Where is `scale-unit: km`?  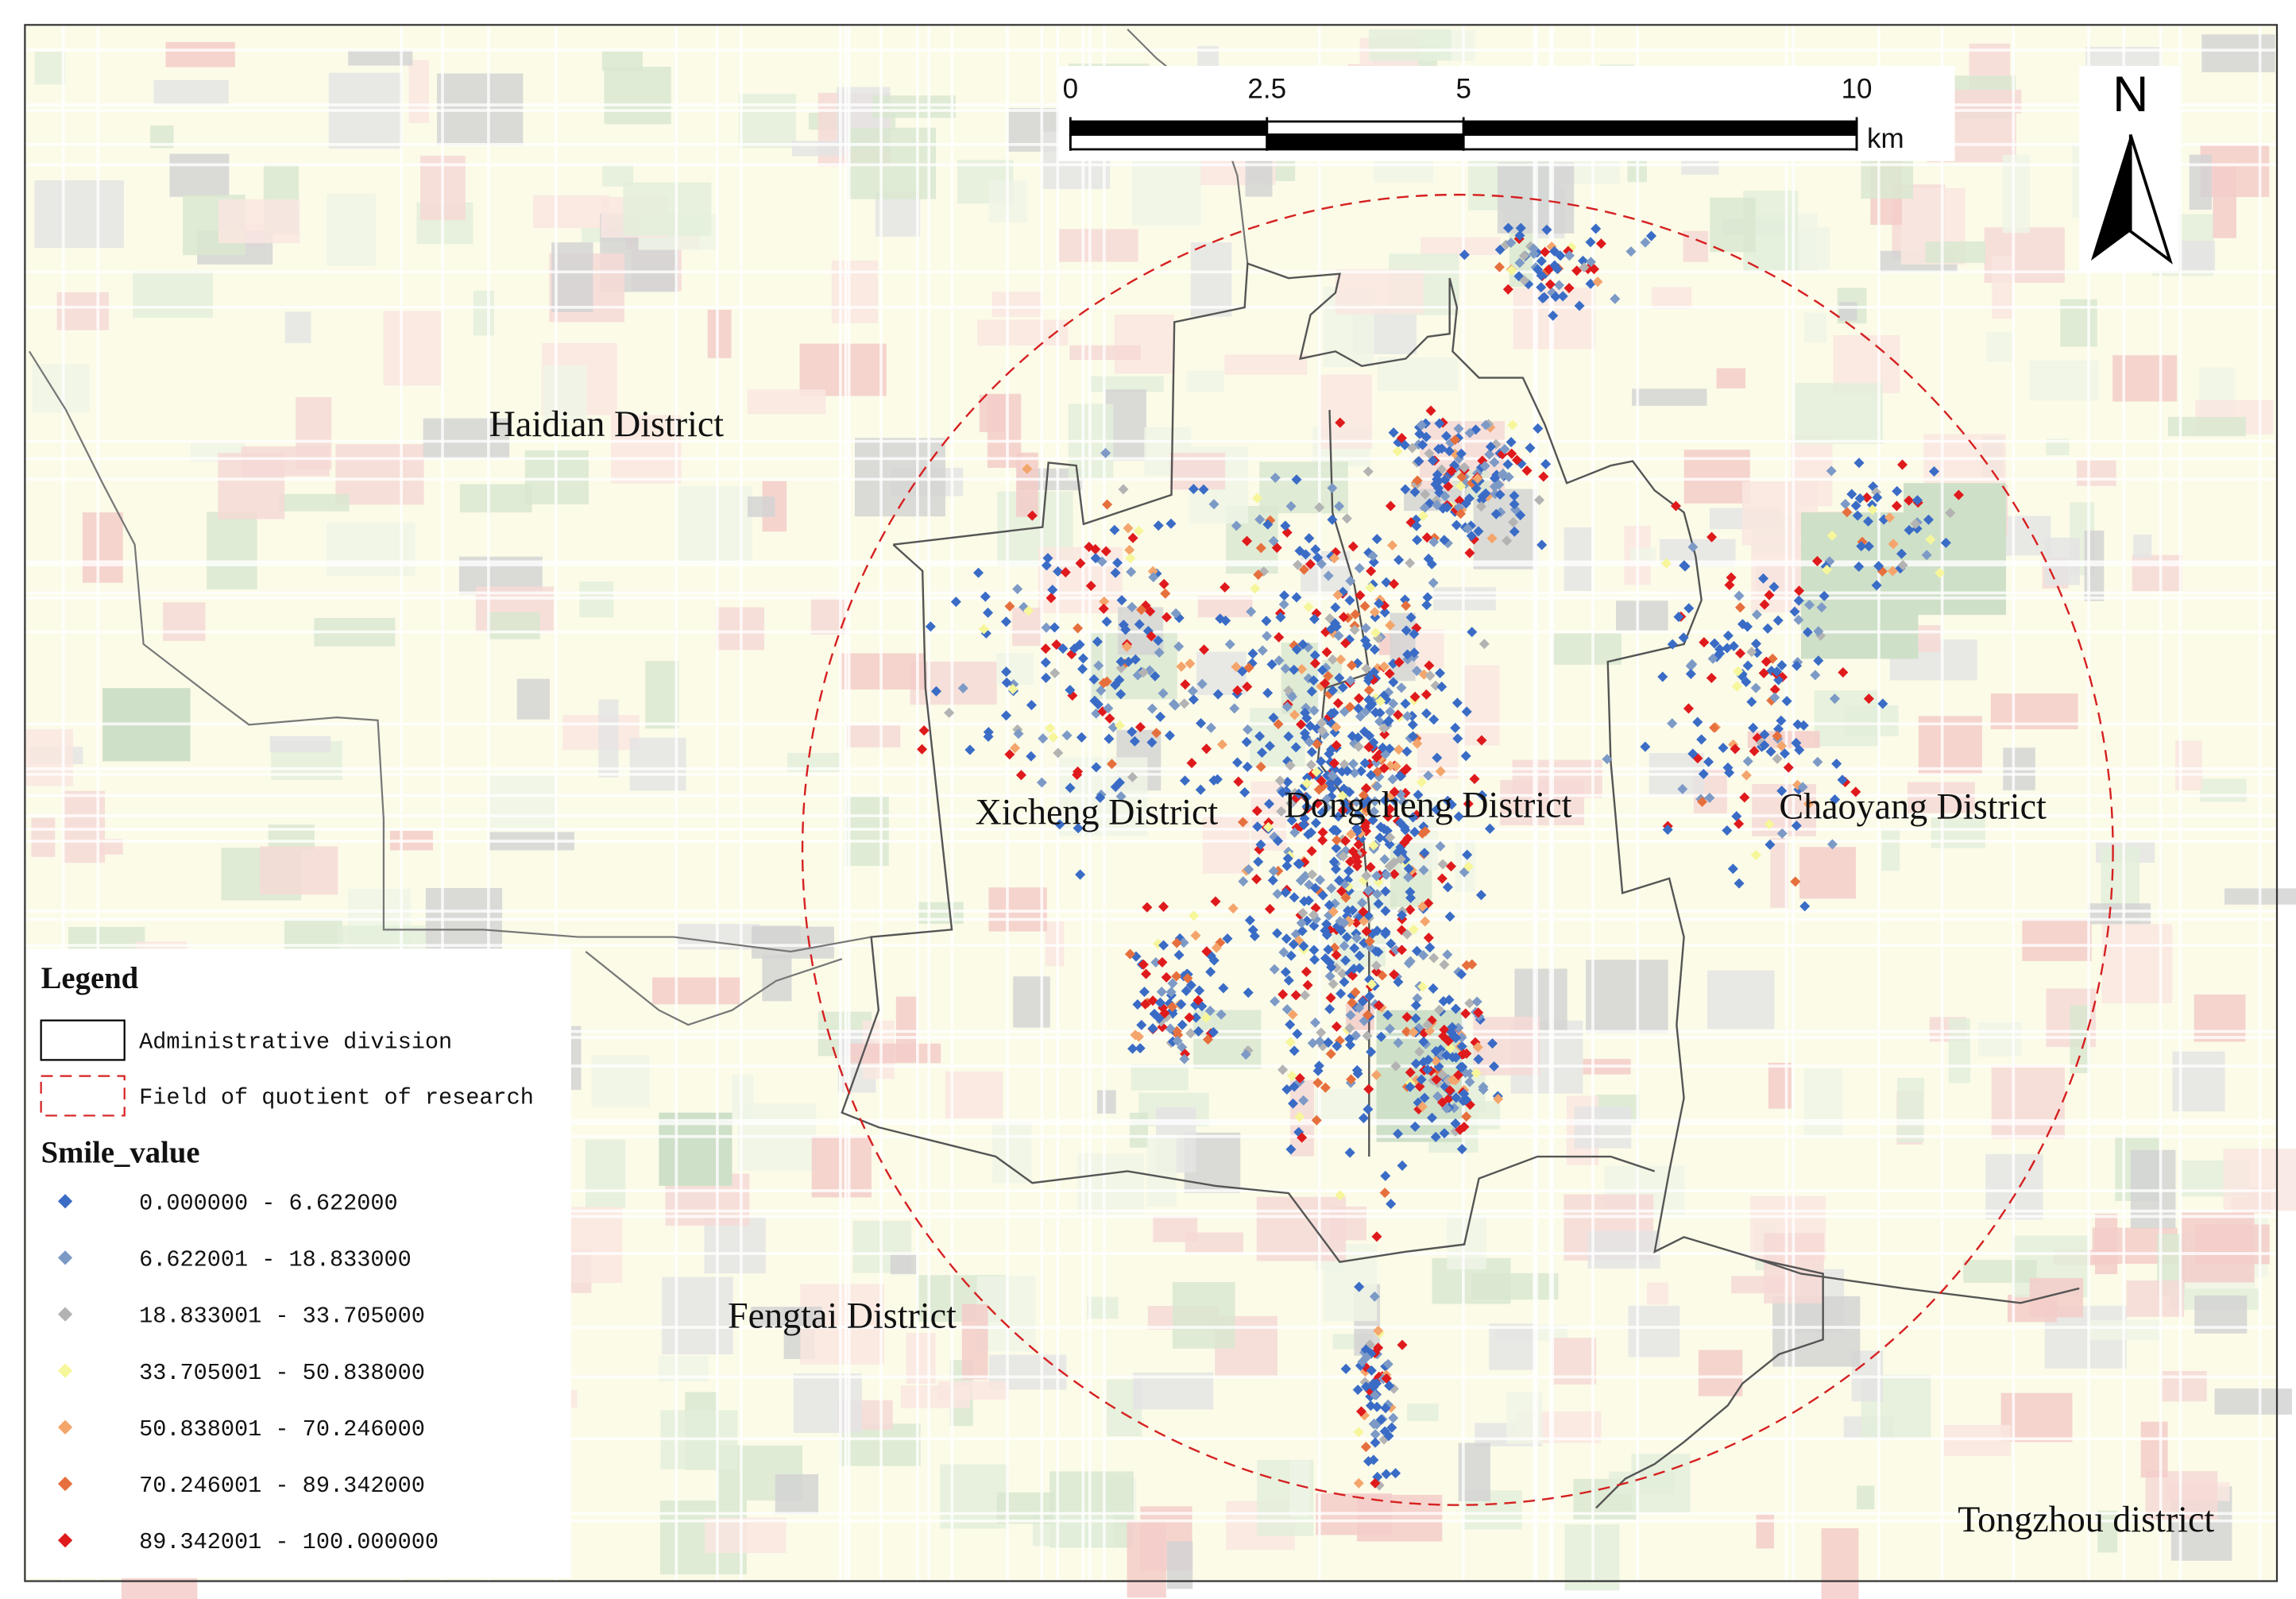
scale-unit: km is located at coordinates (1885, 138).